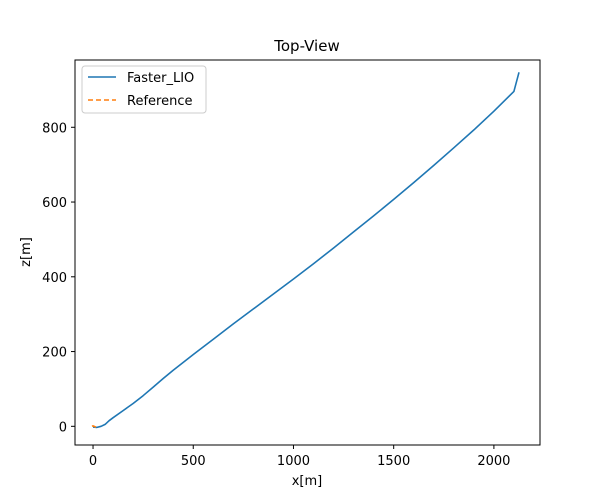 Image resolution: width=600 pixels, height=500 pixels. Describe the element at coordinates (93, 461) in the screenshot. I see `x-tick-label: 0` at that location.